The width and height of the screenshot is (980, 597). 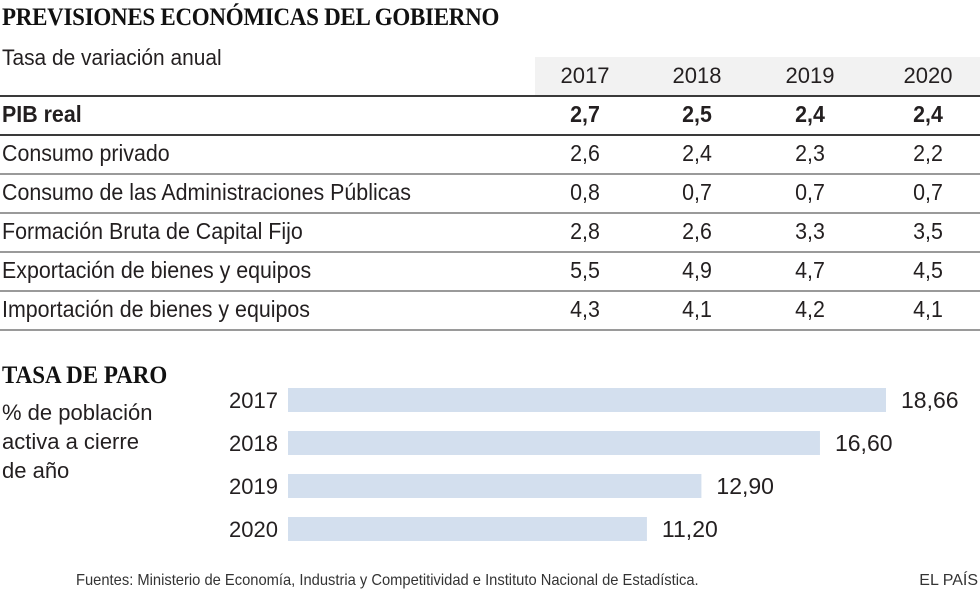 What do you see at coordinates (745, 486) in the screenshot?
I see `bar-value-label: 12,90` at bounding box center [745, 486].